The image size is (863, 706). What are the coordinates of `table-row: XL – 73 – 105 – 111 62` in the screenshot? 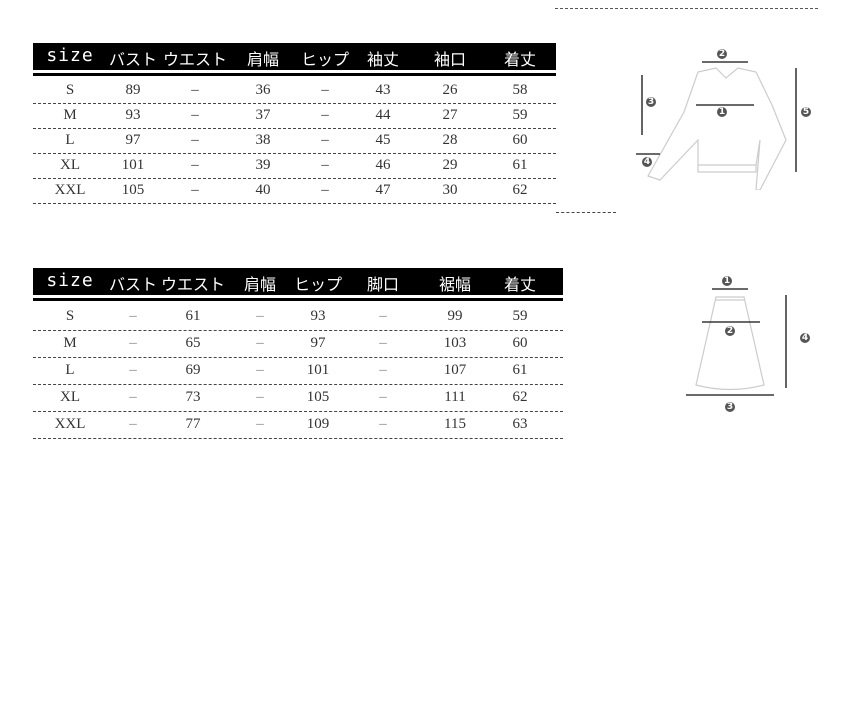 It's located at (298, 398).